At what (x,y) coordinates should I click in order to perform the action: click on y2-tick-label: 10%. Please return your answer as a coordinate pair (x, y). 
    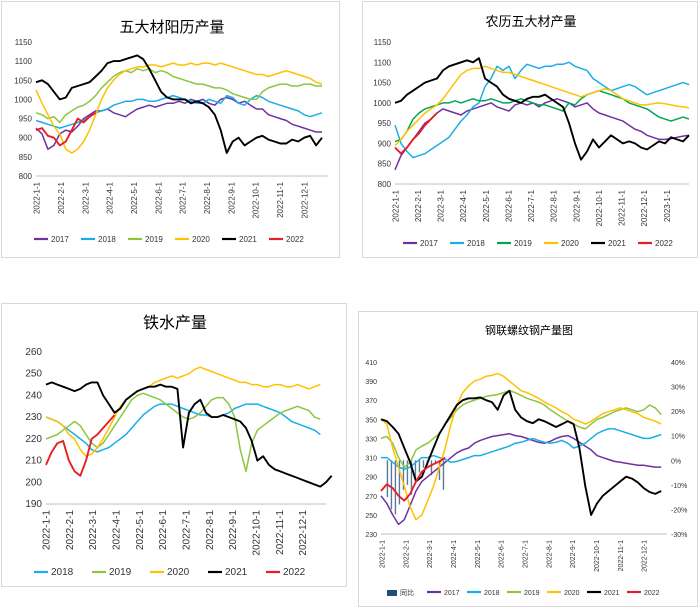
    Looking at the image, I should click on (678, 437).